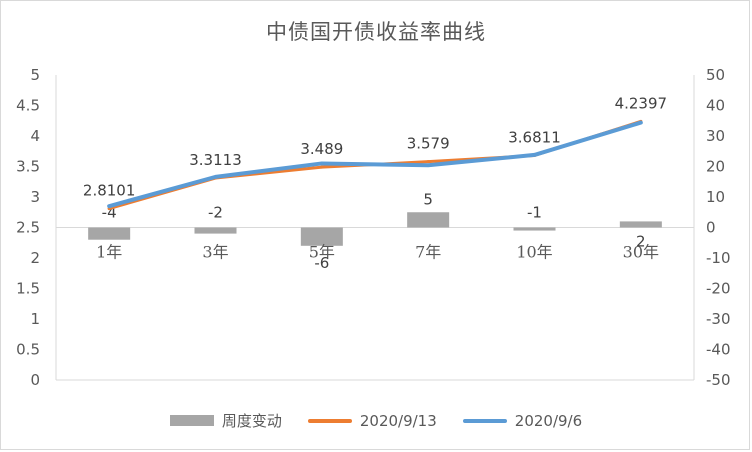  I want to click on left-tick-label: 1, so click(35, 319).